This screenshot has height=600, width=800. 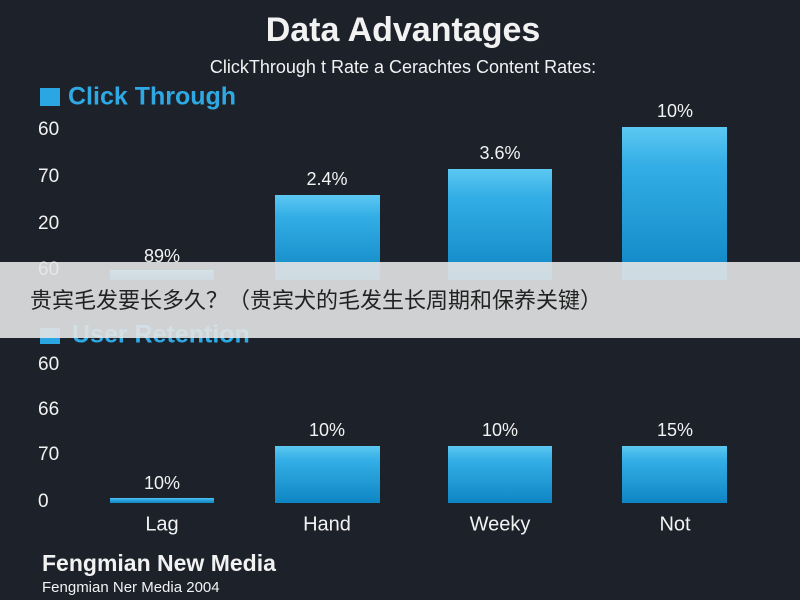 What do you see at coordinates (403, 30) in the screenshot?
I see `title: Data Advantages` at bounding box center [403, 30].